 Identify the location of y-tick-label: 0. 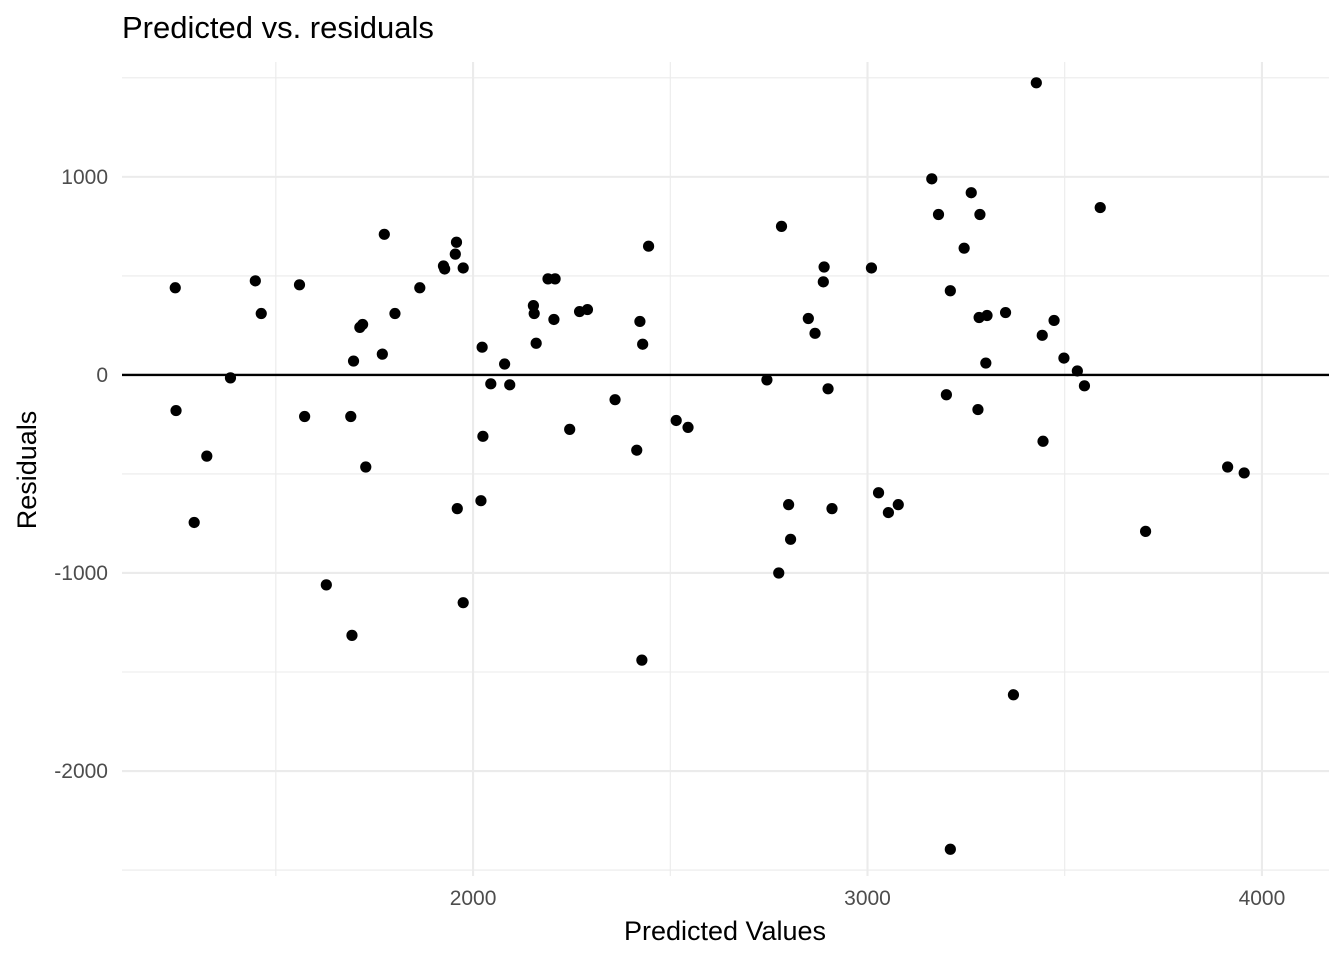
(102, 375).